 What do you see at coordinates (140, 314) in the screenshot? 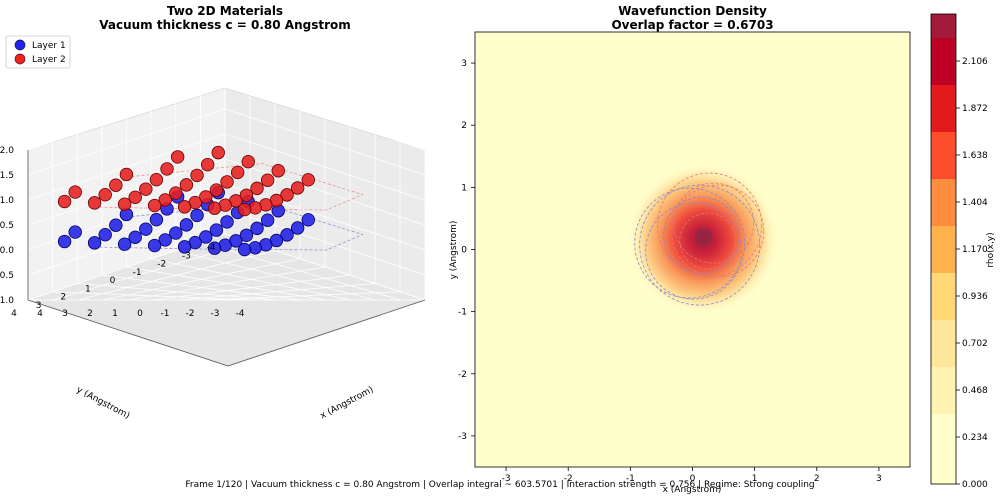
I see `x-tick-label: 0` at bounding box center [140, 314].